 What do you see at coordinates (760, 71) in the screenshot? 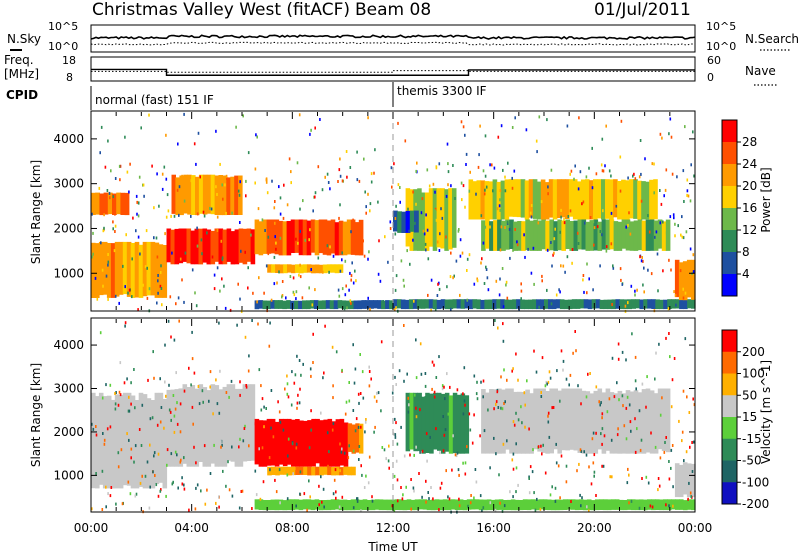
I see `nave-label: Nave` at bounding box center [760, 71].